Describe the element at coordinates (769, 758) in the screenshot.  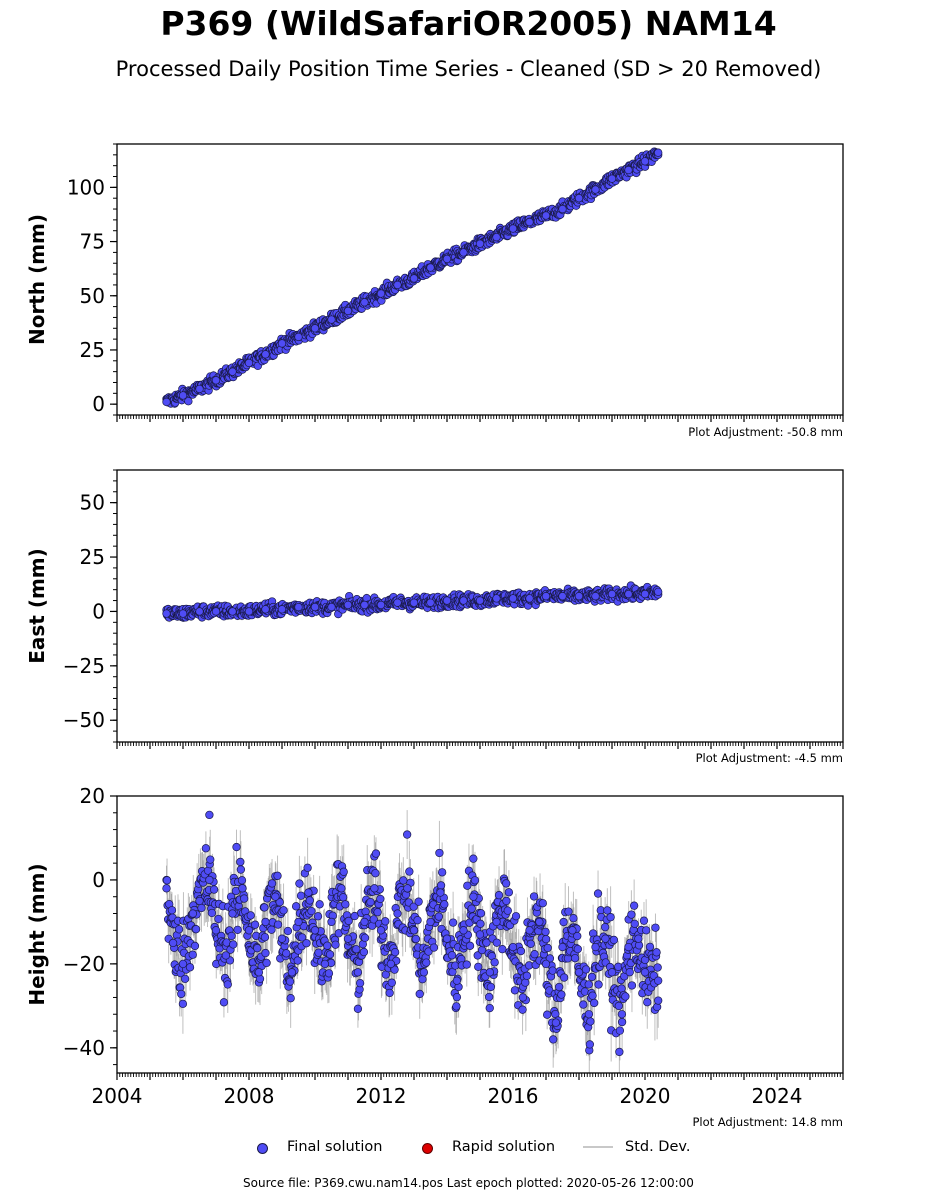
I see `plot-adjustment-label: Plot Adjustment: -4.5 mm` at that location.